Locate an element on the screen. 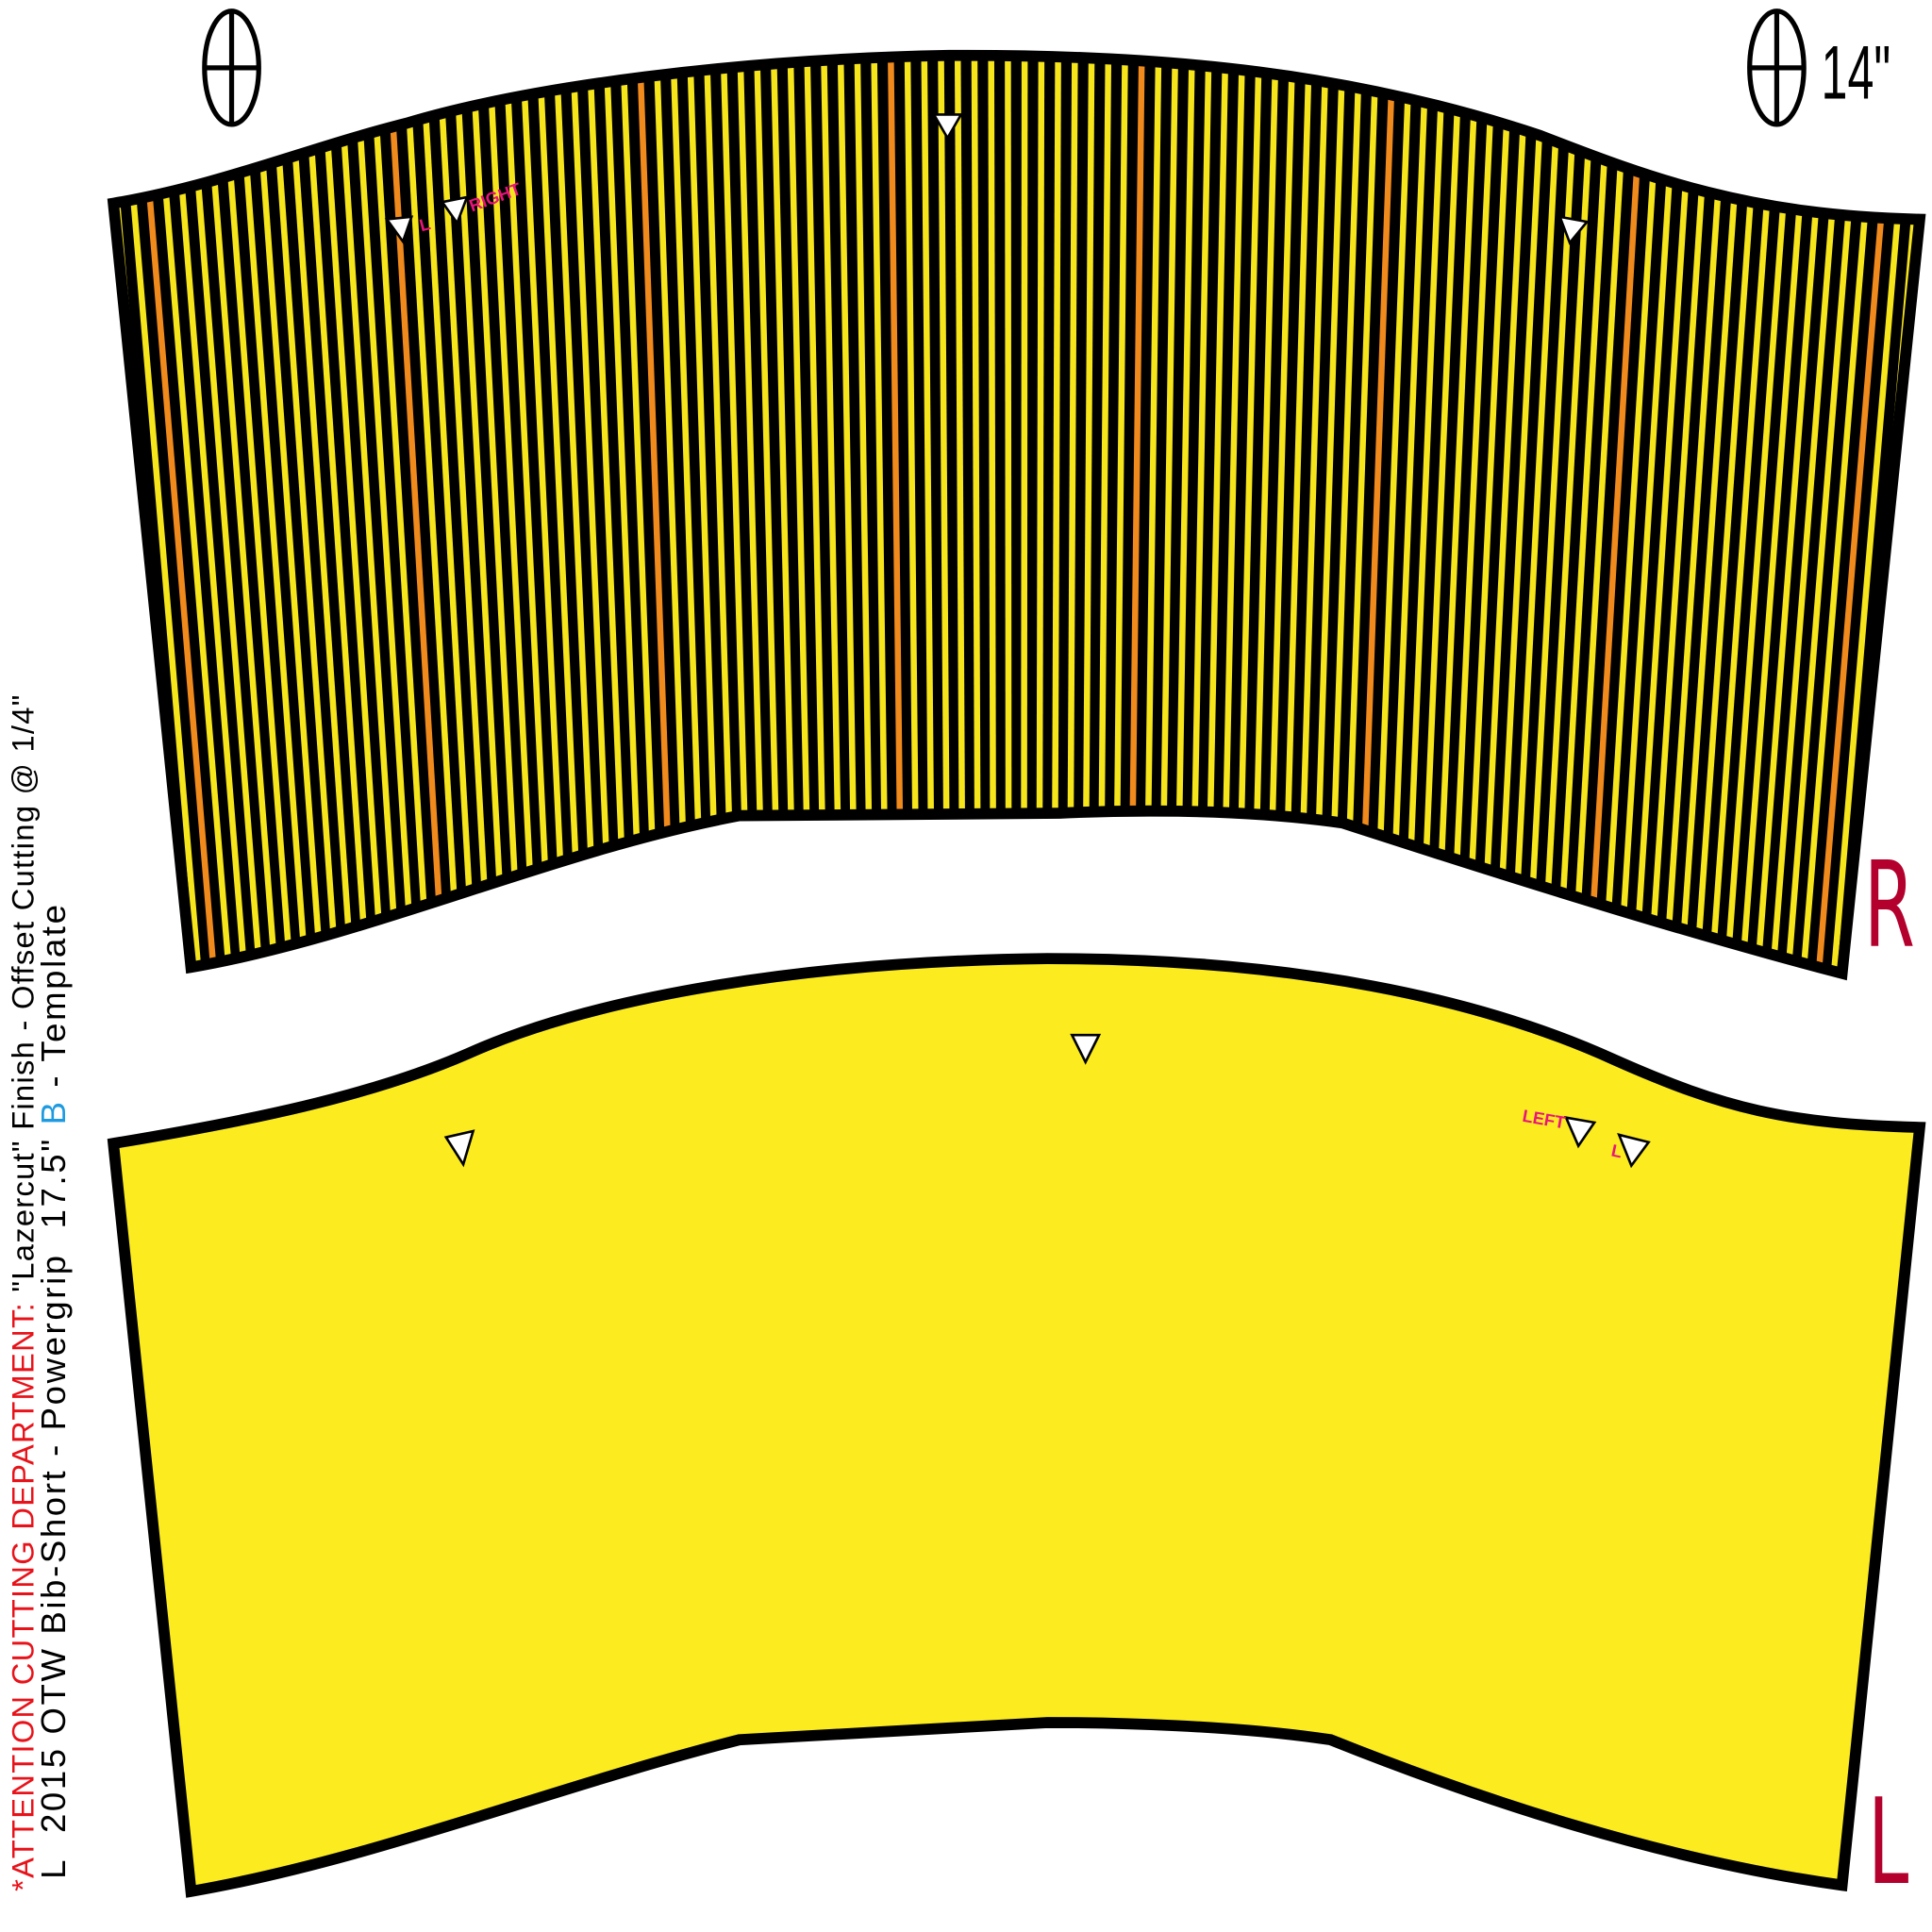 The height and width of the screenshot is (1932, 1932). model: 2015 OTW Bib-Short - Powergrip is located at coordinates (54, 1543).